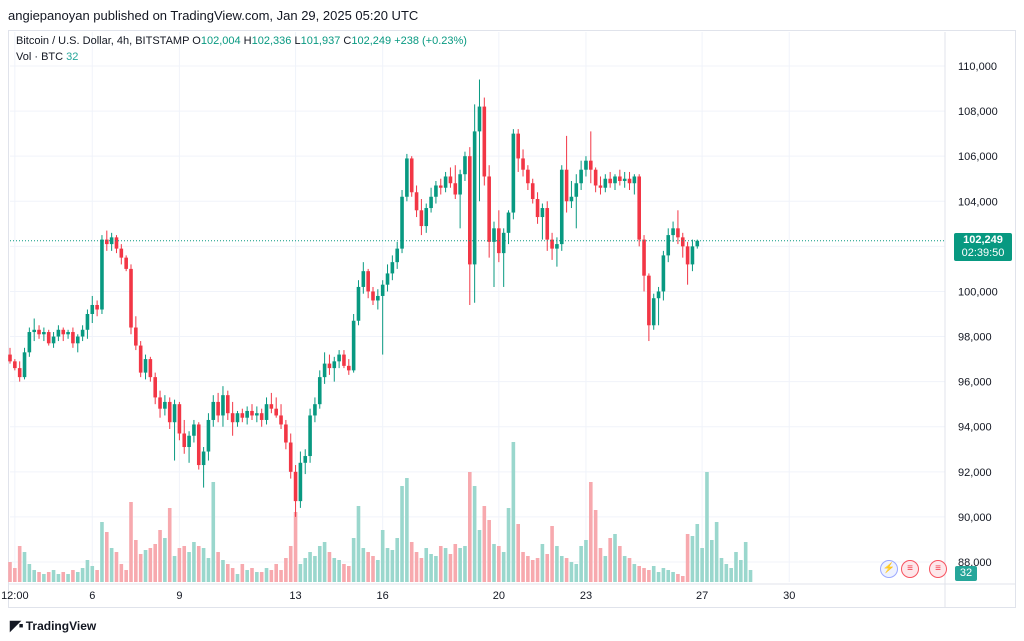 Image resolution: width=1024 pixels, height=641 pixels. What do you see at coordinates (586, 596) in the screenshot?
I see `x-tick-label: 23` at bounding box center [586, 596].